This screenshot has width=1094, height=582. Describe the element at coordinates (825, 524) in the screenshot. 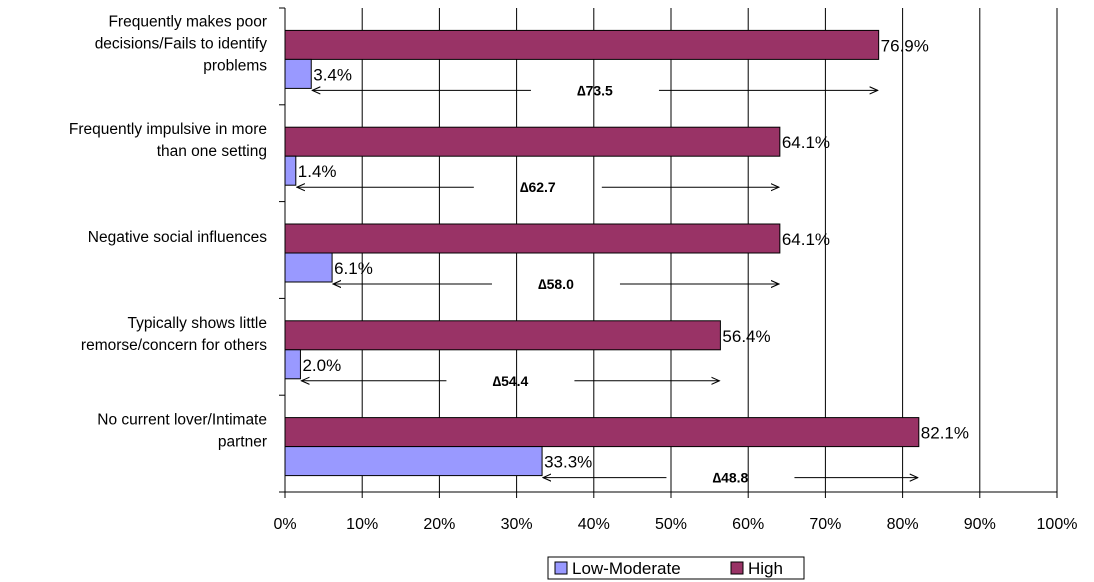

I see `x-tick-label: 70%` at that location.